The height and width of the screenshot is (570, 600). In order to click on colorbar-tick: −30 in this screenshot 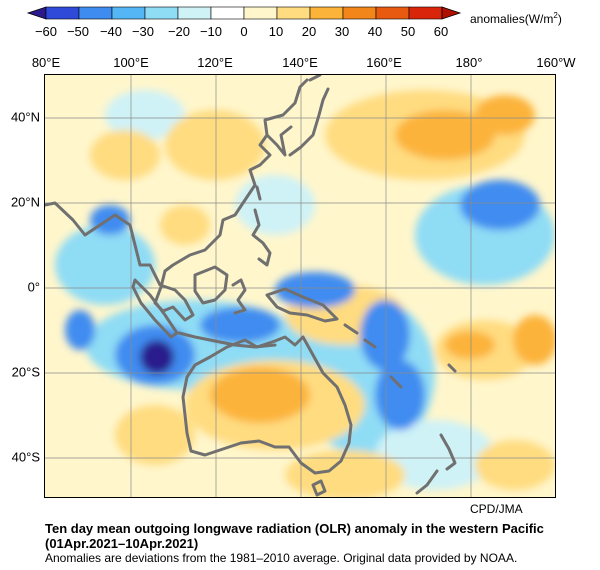, I will do `click(143, 31)`.